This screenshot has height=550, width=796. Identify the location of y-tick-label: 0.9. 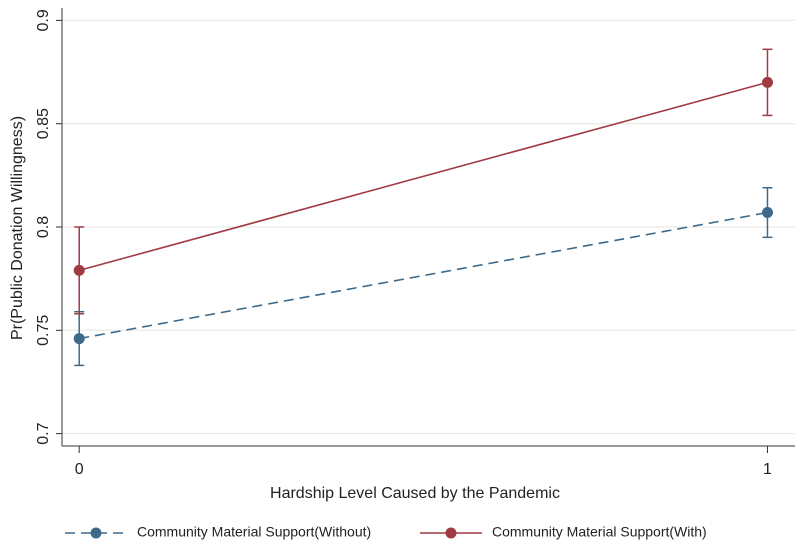
(43, 20).